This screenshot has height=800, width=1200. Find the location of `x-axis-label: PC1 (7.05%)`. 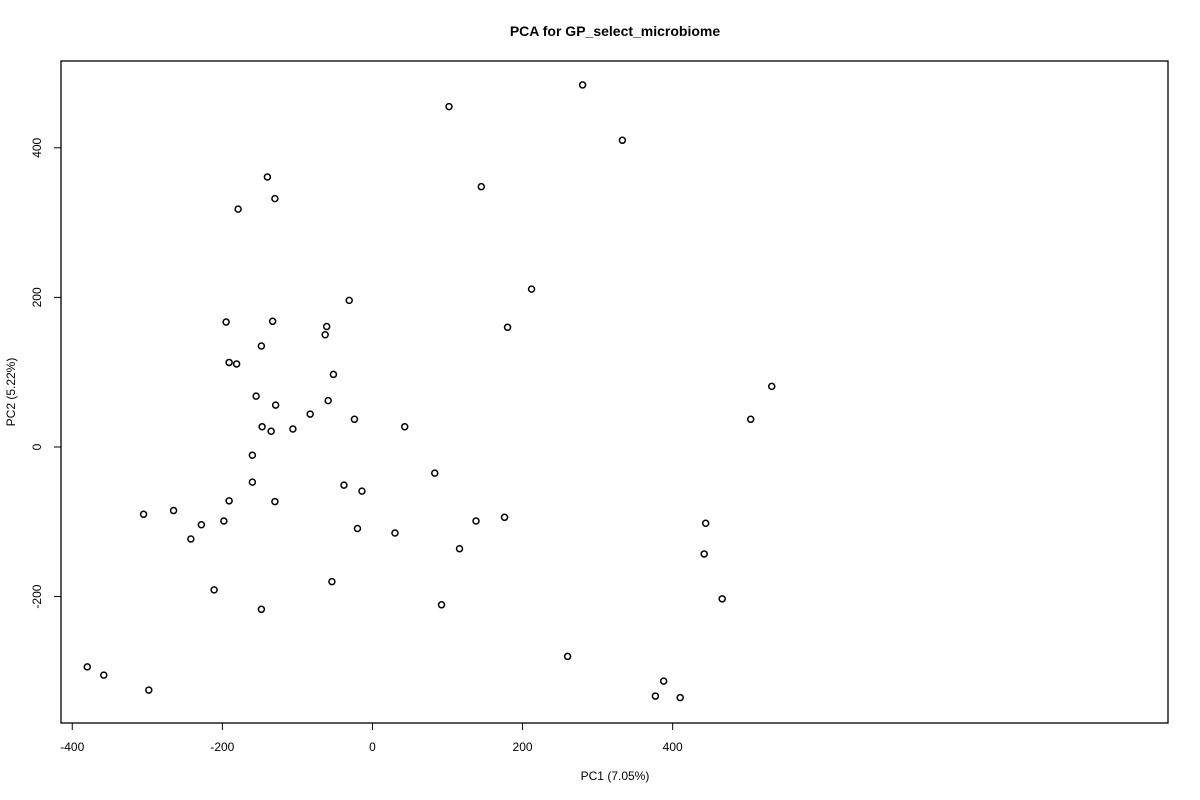

x-axis-label: PC1 (7.05%) is located at coordinates (615, 776).